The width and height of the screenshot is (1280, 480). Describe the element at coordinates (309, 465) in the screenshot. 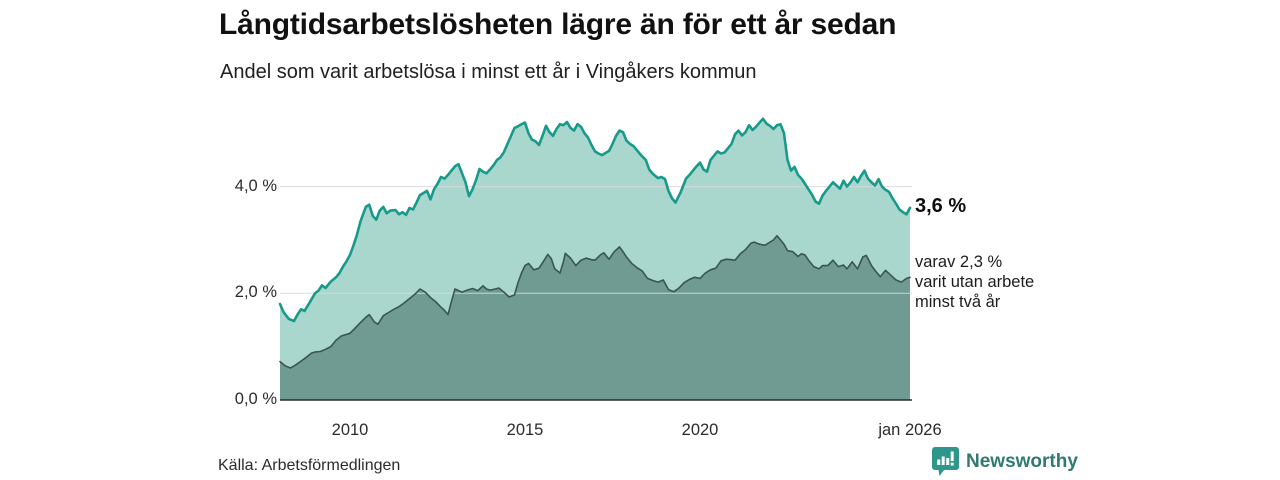

I see `source-note: Källa: Arbetsförmedlingen` at that location.